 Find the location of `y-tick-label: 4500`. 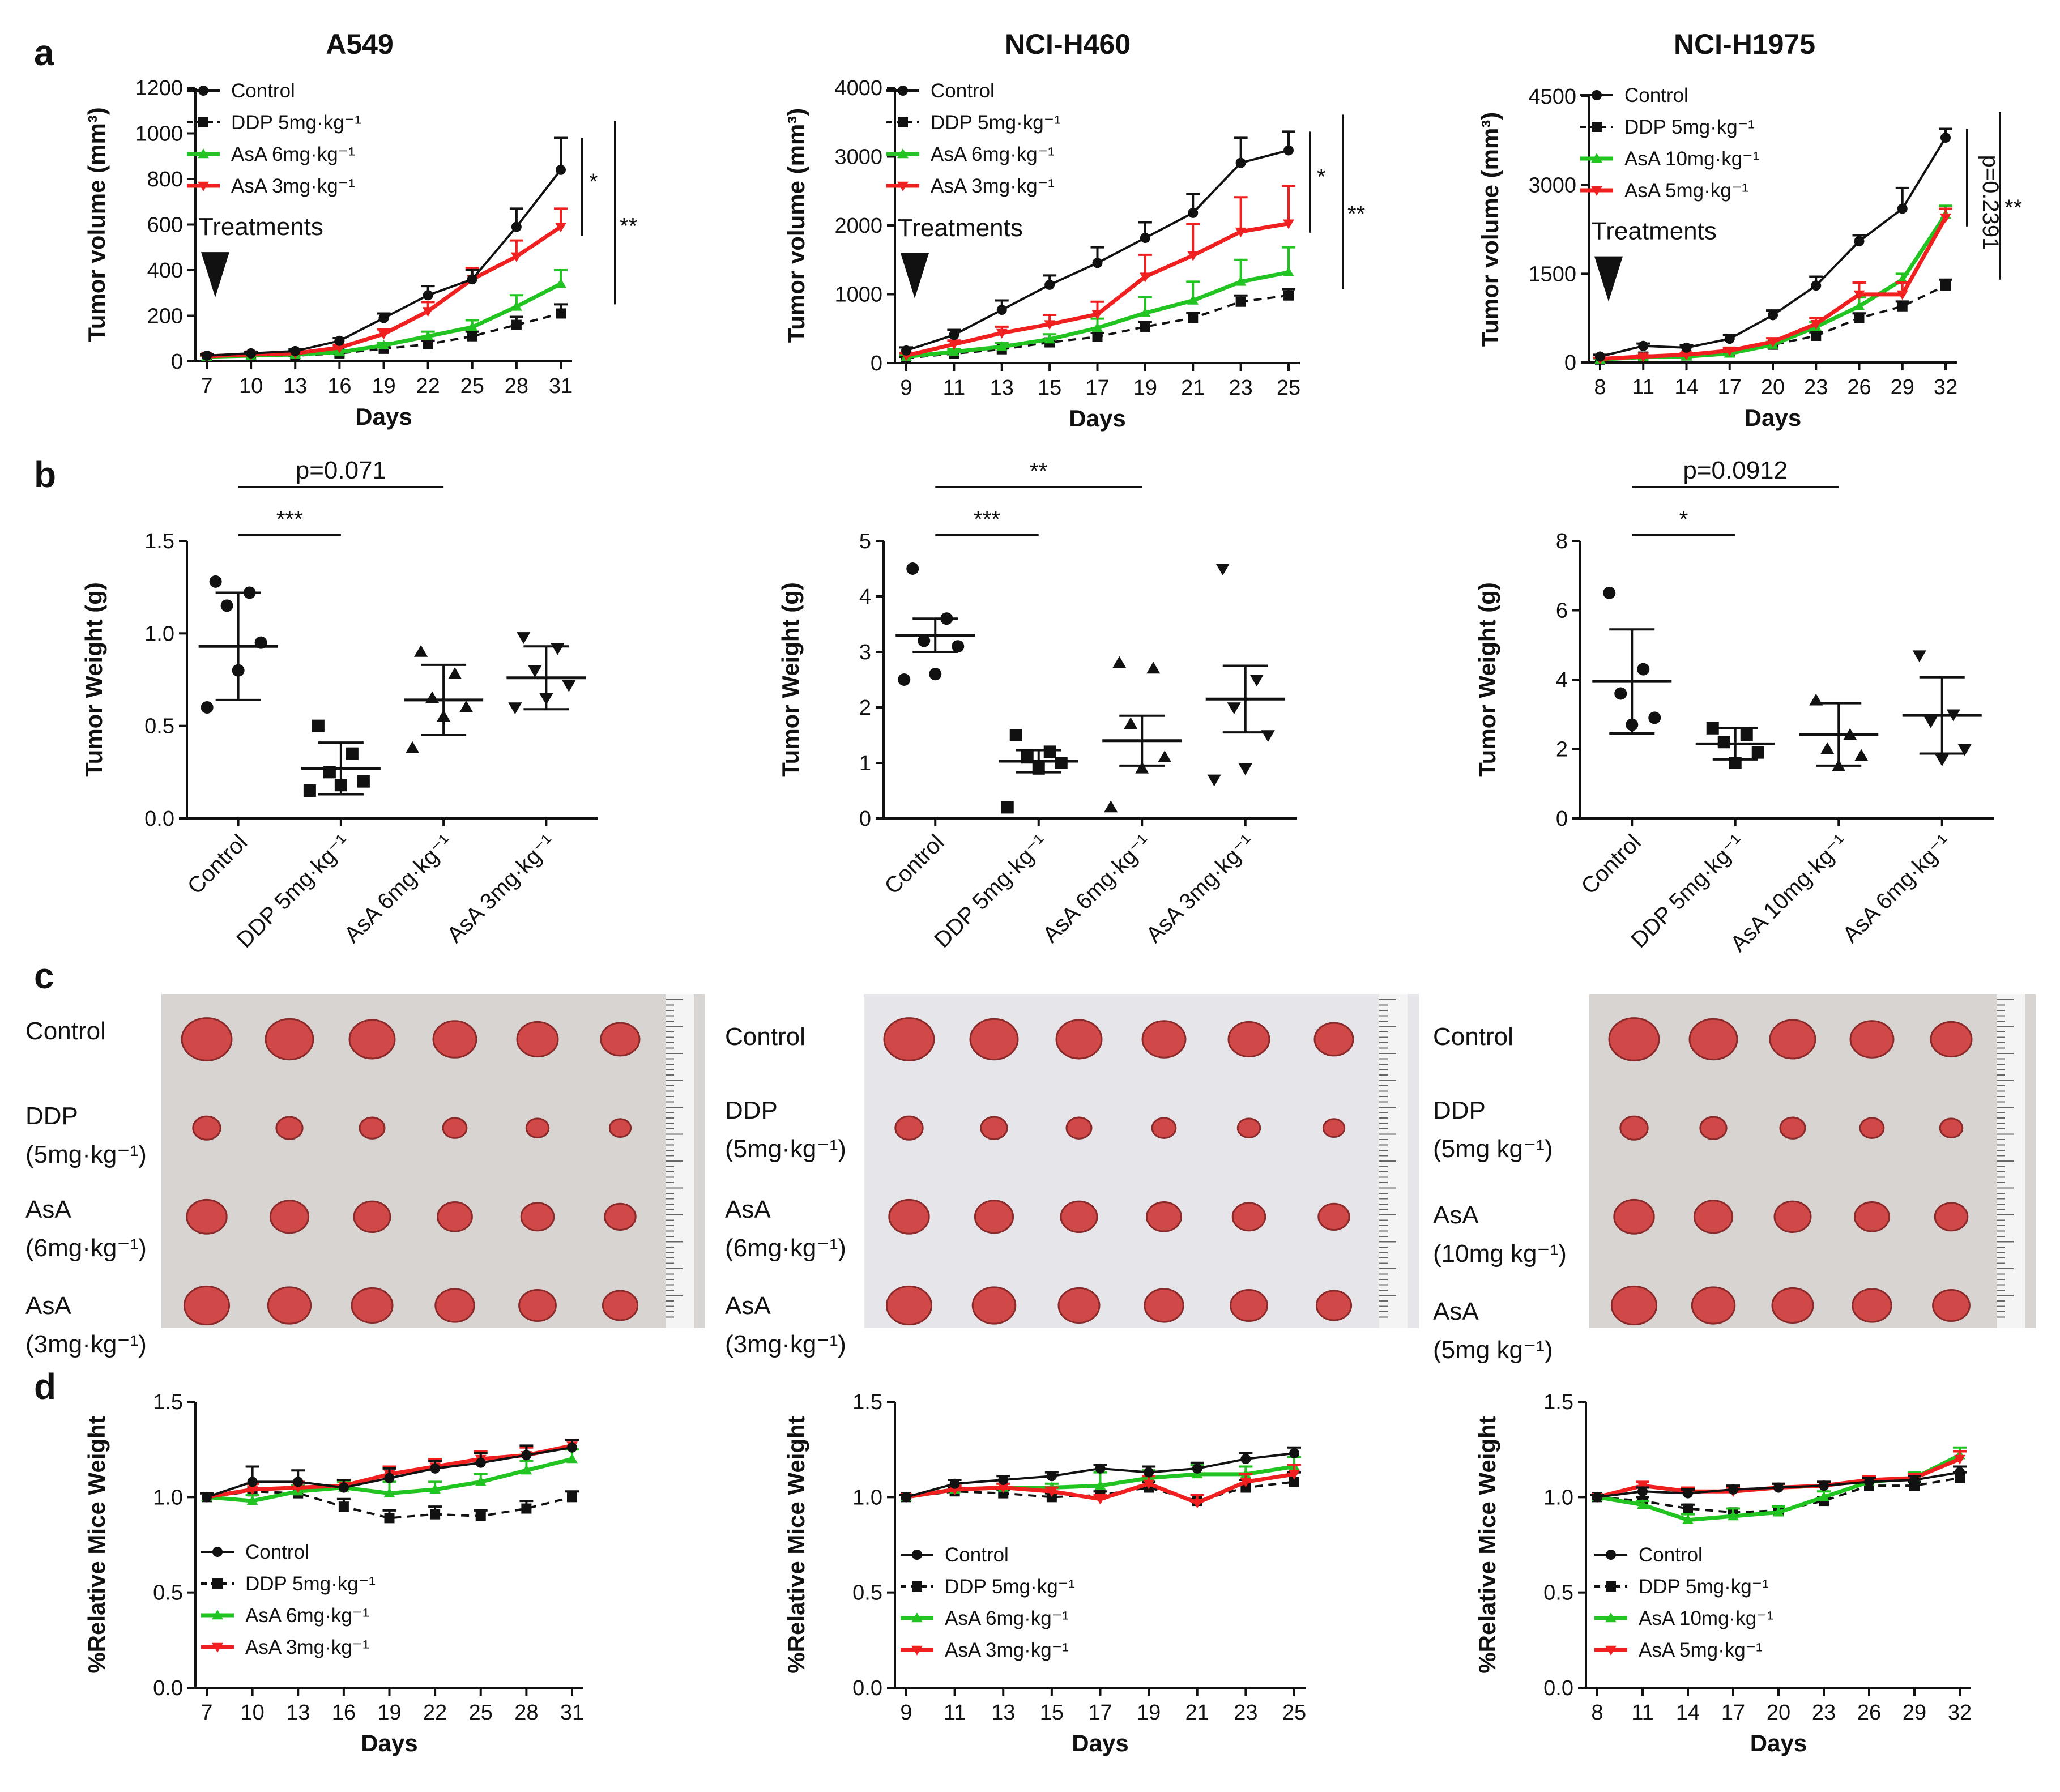

y-tick-label: 4500 is located at coordinates (1552, 97).